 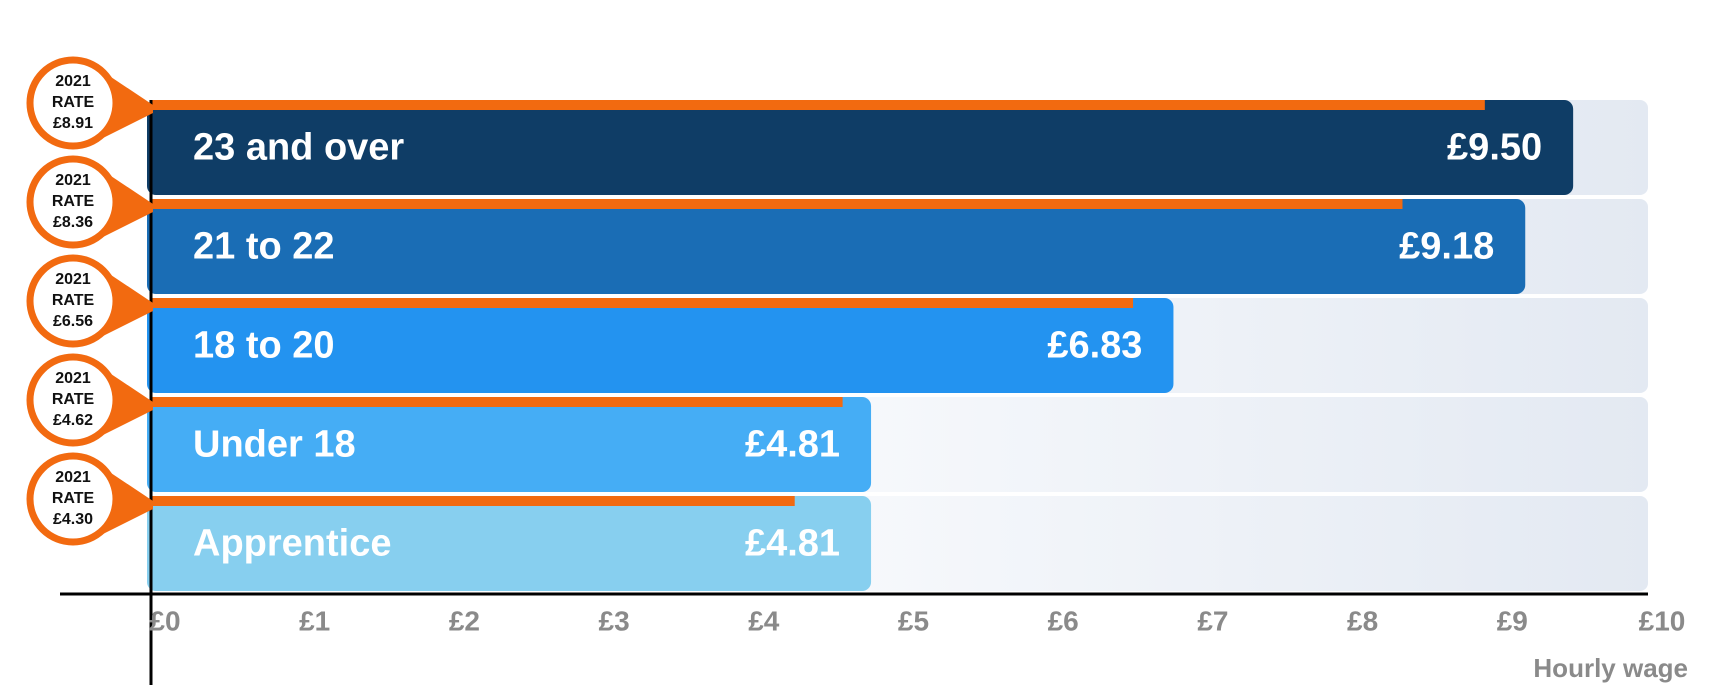 What do you see at coordinates (298, 148) in the screenshot?
I see `category-label: 23 and over` at bounding box center [298, 148].